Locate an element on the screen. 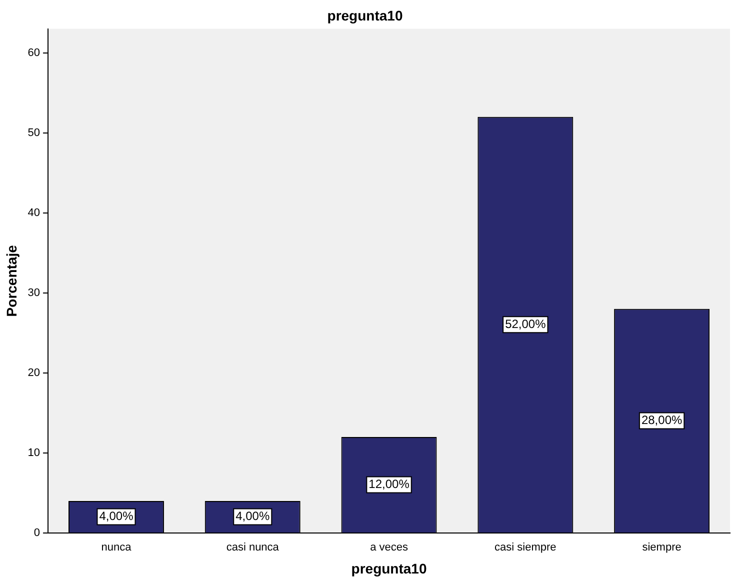 The width and height of the screenshot is (731, 582). x-tick-label: nunca is located at coordinates (116, 548).